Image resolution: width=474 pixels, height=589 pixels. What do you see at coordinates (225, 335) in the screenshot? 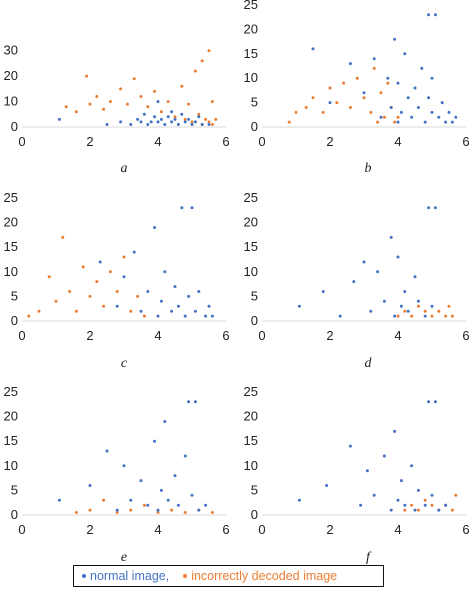
I see `x-tick-label-c: 6` at bounding box center [225, 335].